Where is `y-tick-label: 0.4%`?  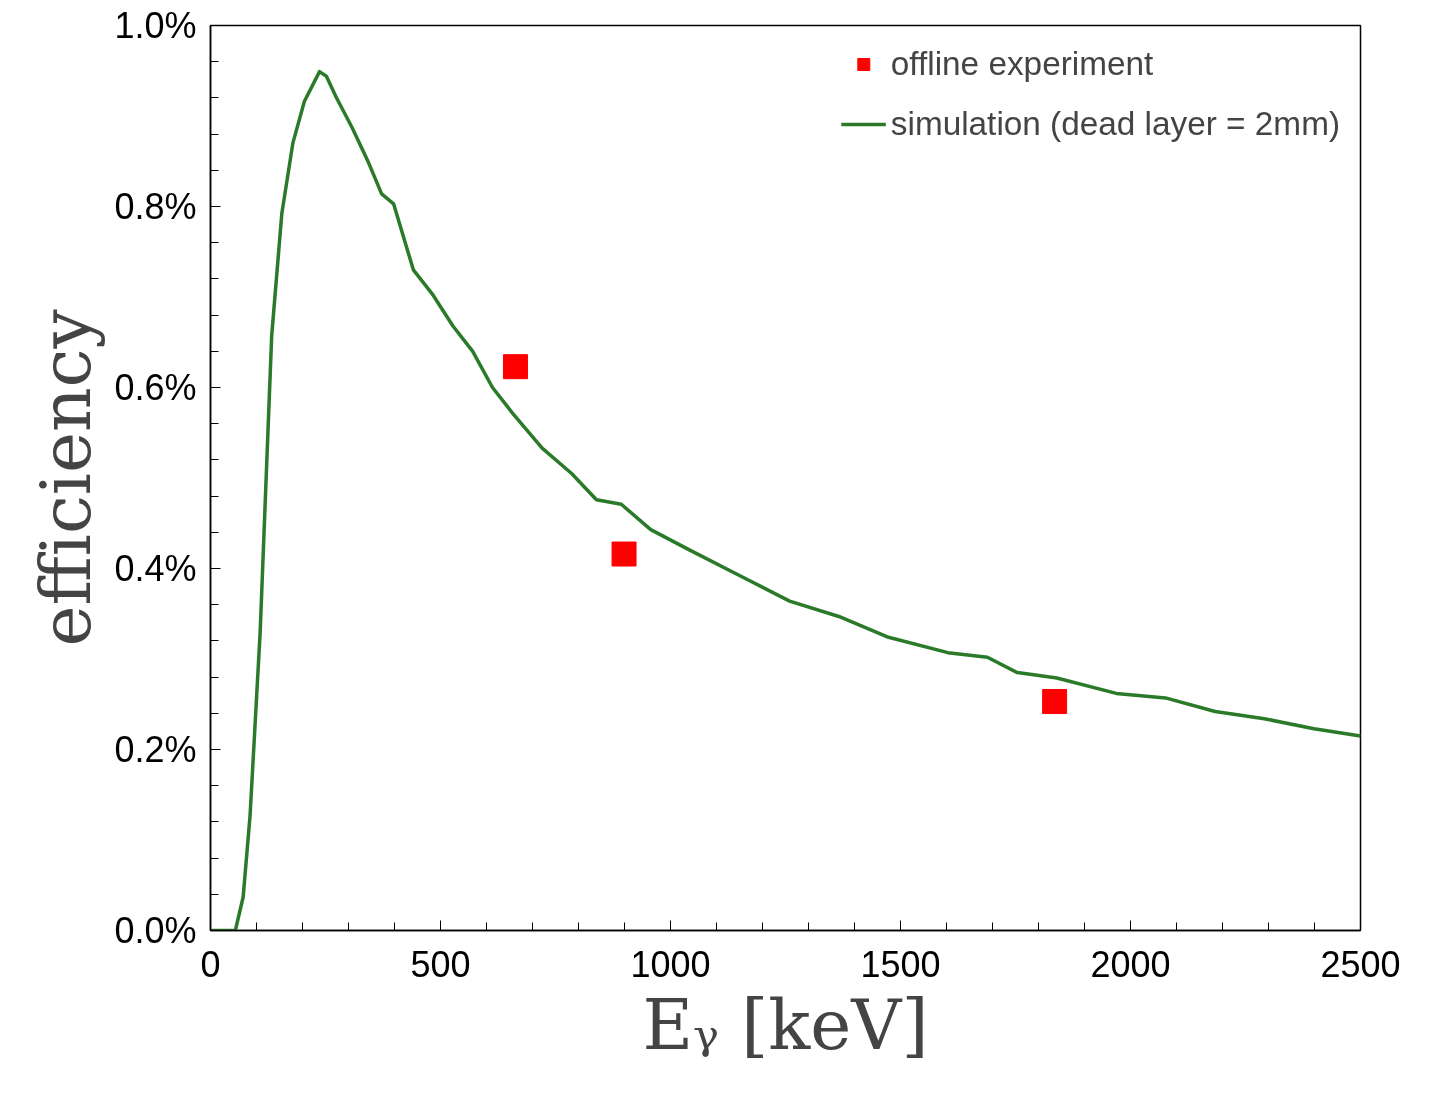 y-tick-label: 0.4% is located at coordinates (155, 568).